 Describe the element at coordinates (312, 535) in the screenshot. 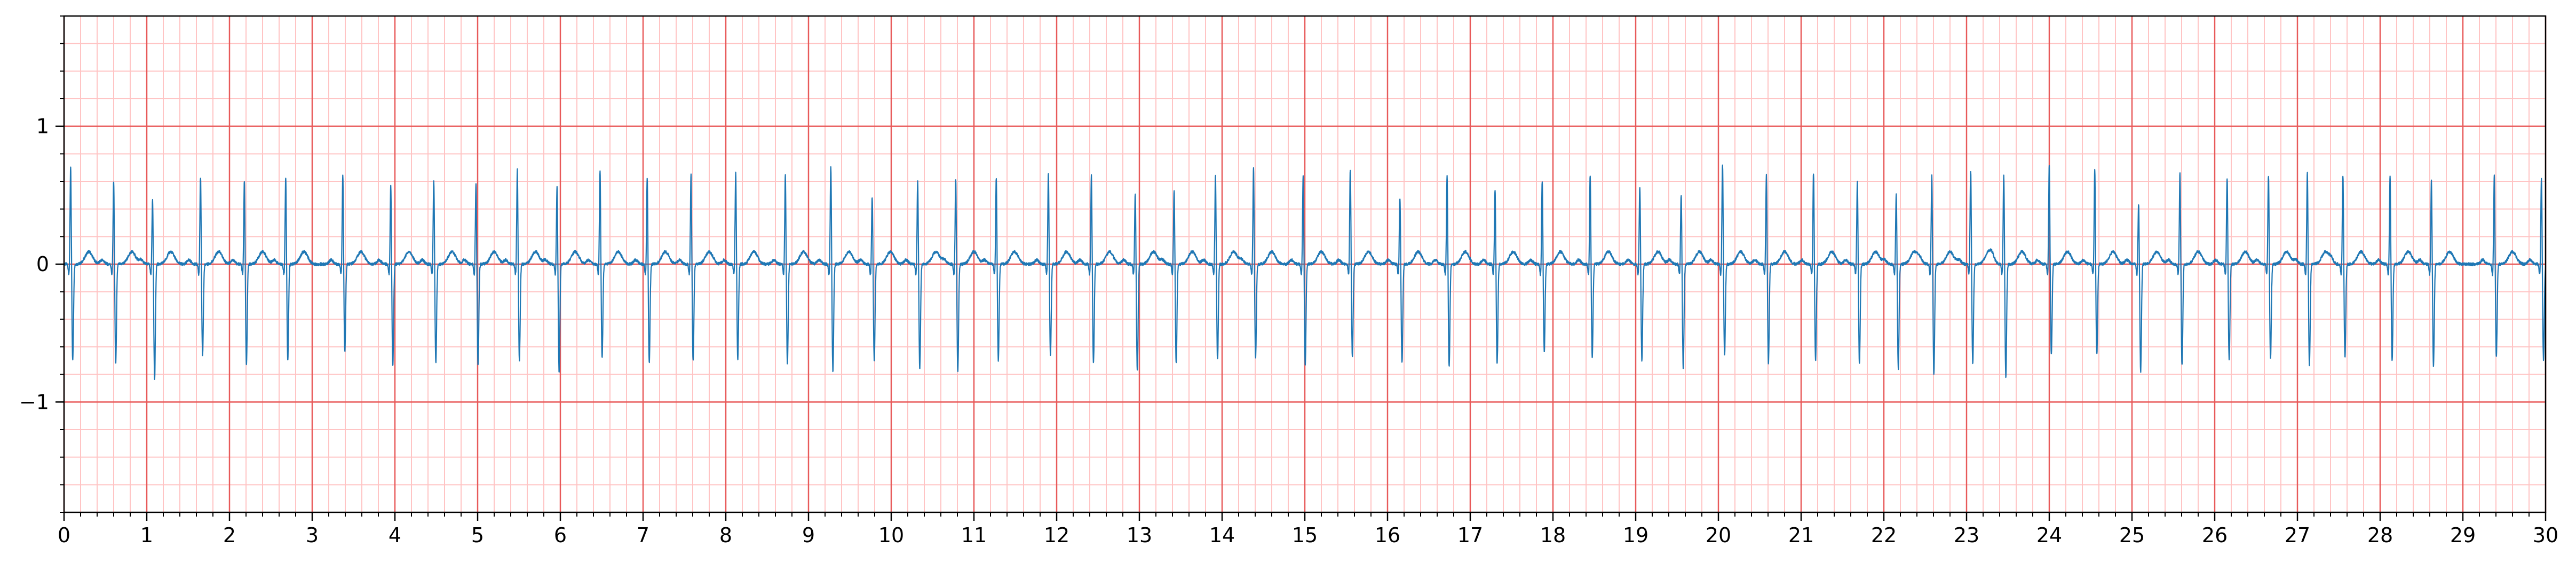

I see `x-tick-label: 3` at that location.